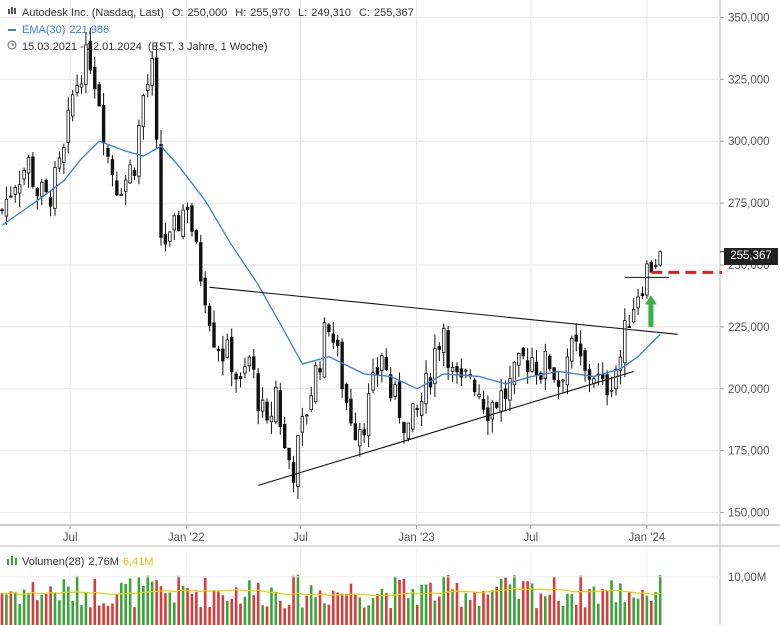 Image resolution: width=780 pixels, height=625 pixels. Describe the element at coordinates (241, 13) in the screenshot. I see `high-label: H:` at that location.